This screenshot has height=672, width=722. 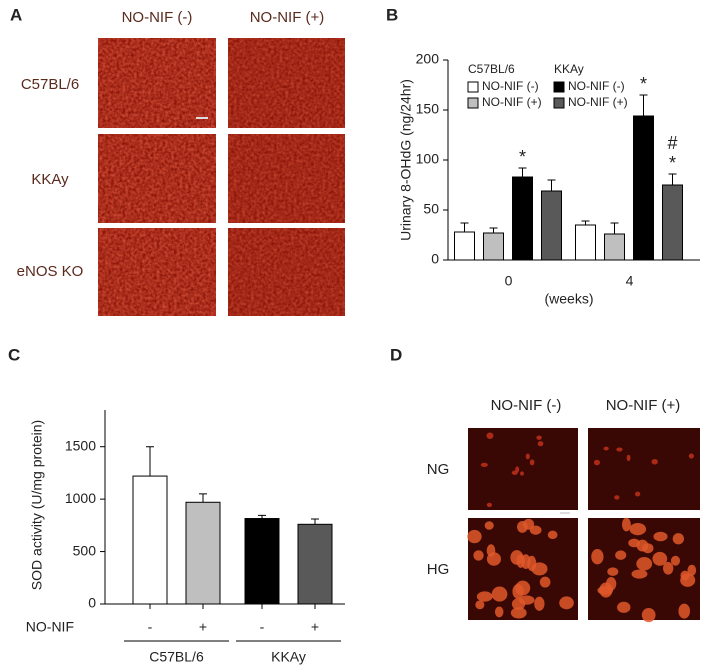 What do you see at coordinates (509, 281) in the screenshot?
I see `x-tick-label: 0` at bounding box center [509, 281].